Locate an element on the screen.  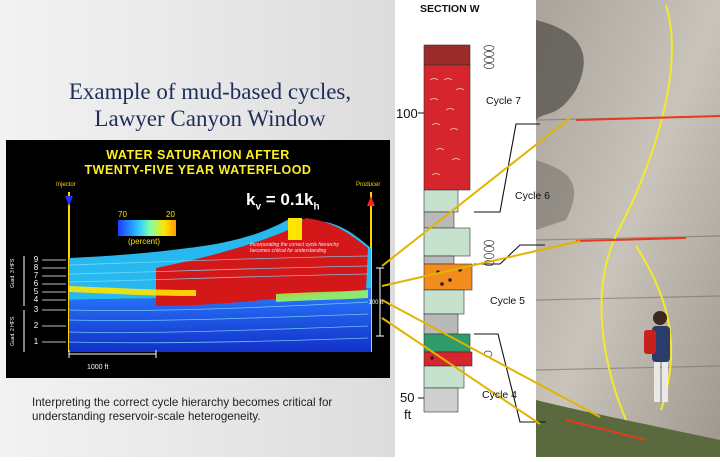
cycle-7-label: Cycle 7 is located at coordinates (504, 101).